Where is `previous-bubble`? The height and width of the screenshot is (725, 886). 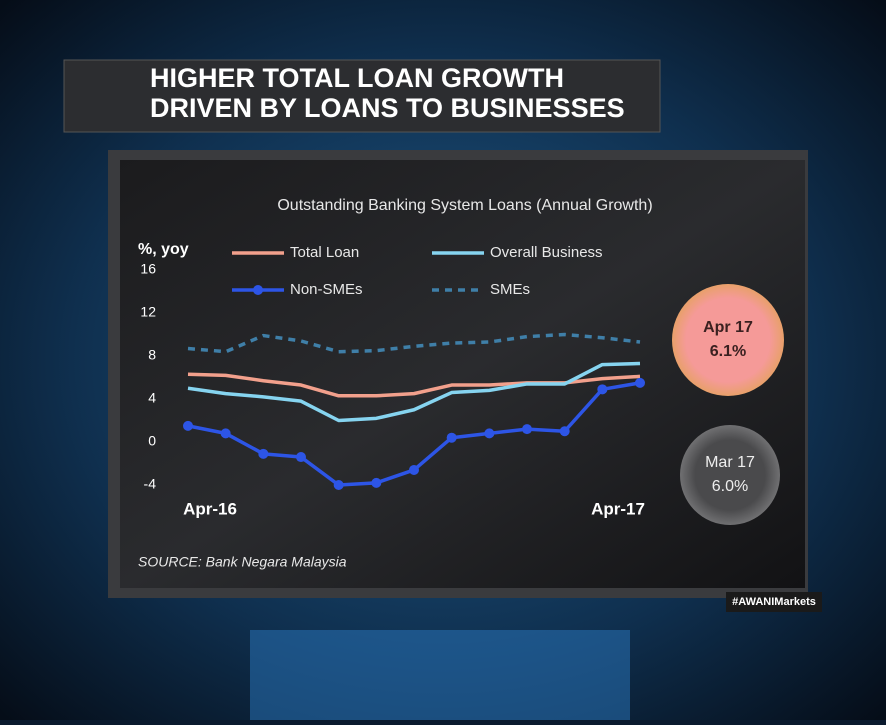
previous-bubble is located at coordinates (730, 475).